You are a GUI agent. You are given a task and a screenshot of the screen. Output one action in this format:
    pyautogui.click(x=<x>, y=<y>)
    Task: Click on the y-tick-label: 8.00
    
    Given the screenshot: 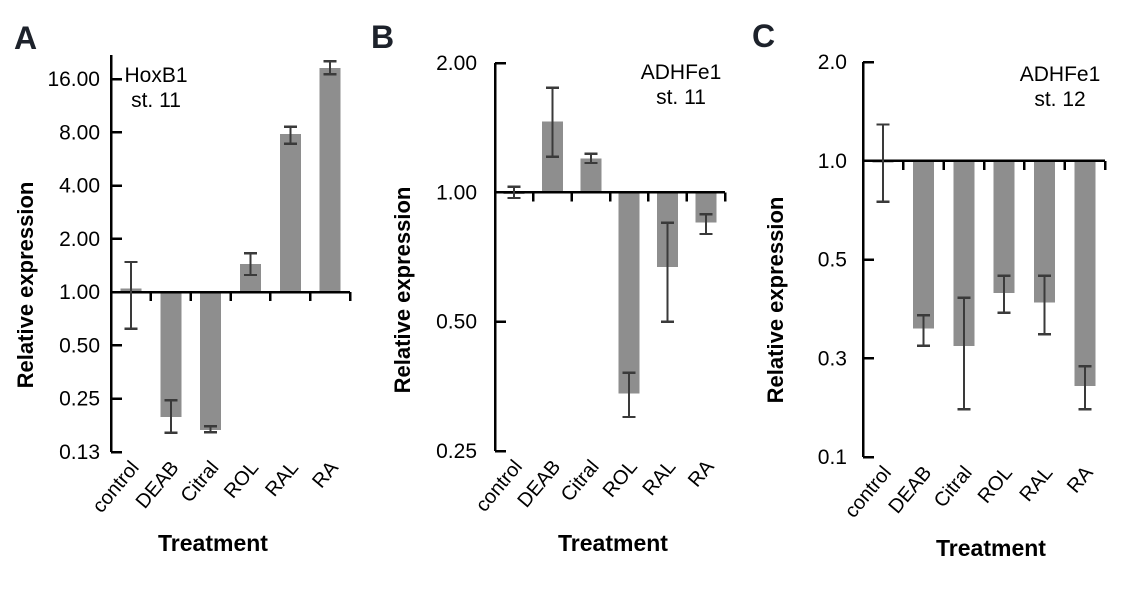 What is the action you would take?
    pyautogui.click(x=79, y=132)
    